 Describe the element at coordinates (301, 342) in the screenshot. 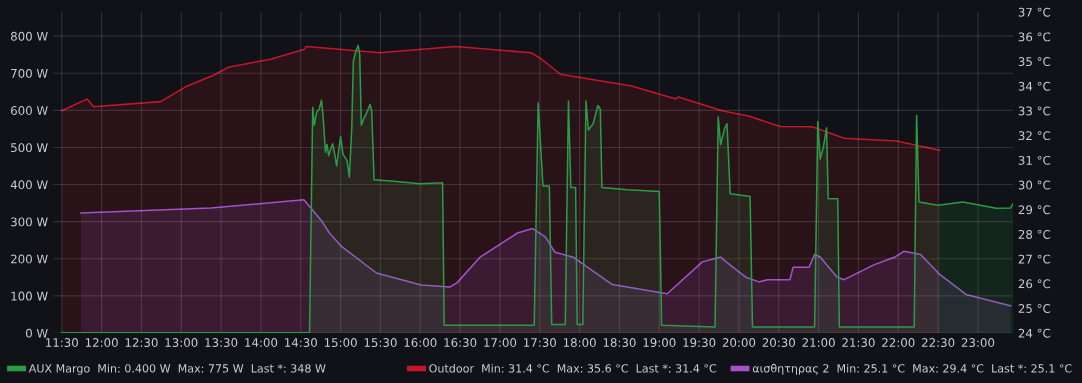

I see `x-tick-label: 14:30` at that location.